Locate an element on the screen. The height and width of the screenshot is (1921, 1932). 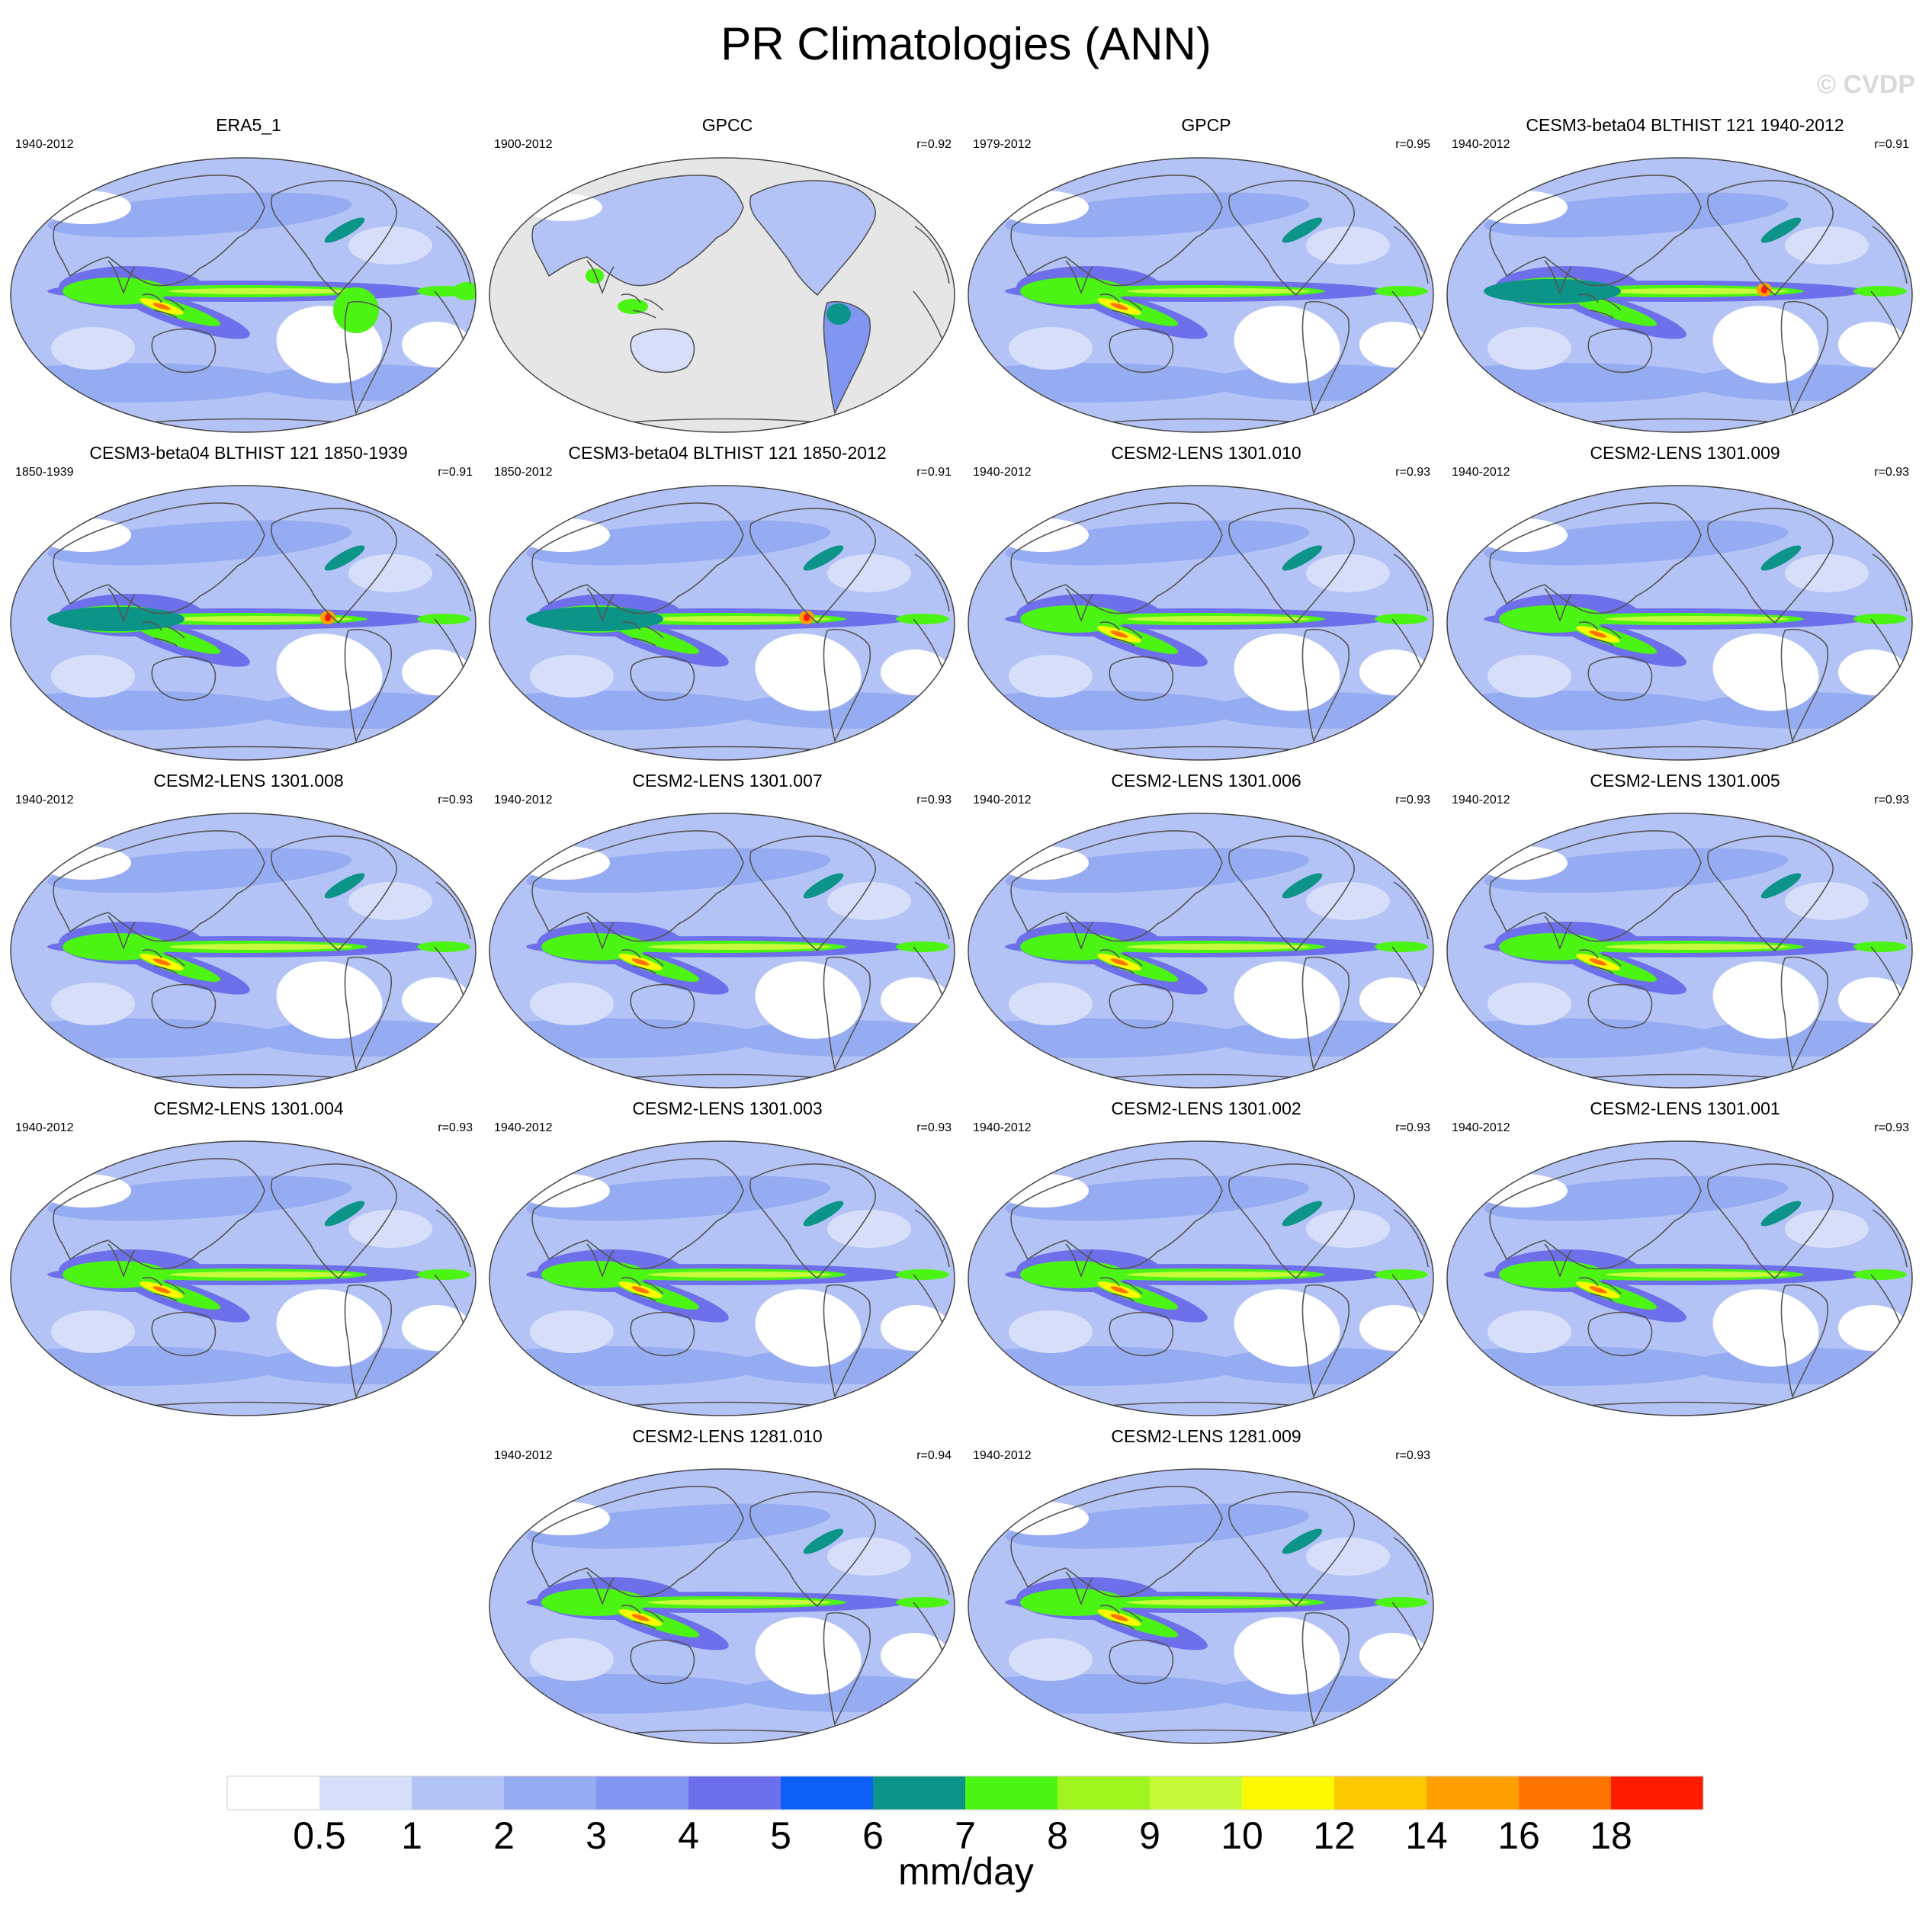
panel-title: CESM2-LENS 1301.009 is located at coordinates (1685, 453).